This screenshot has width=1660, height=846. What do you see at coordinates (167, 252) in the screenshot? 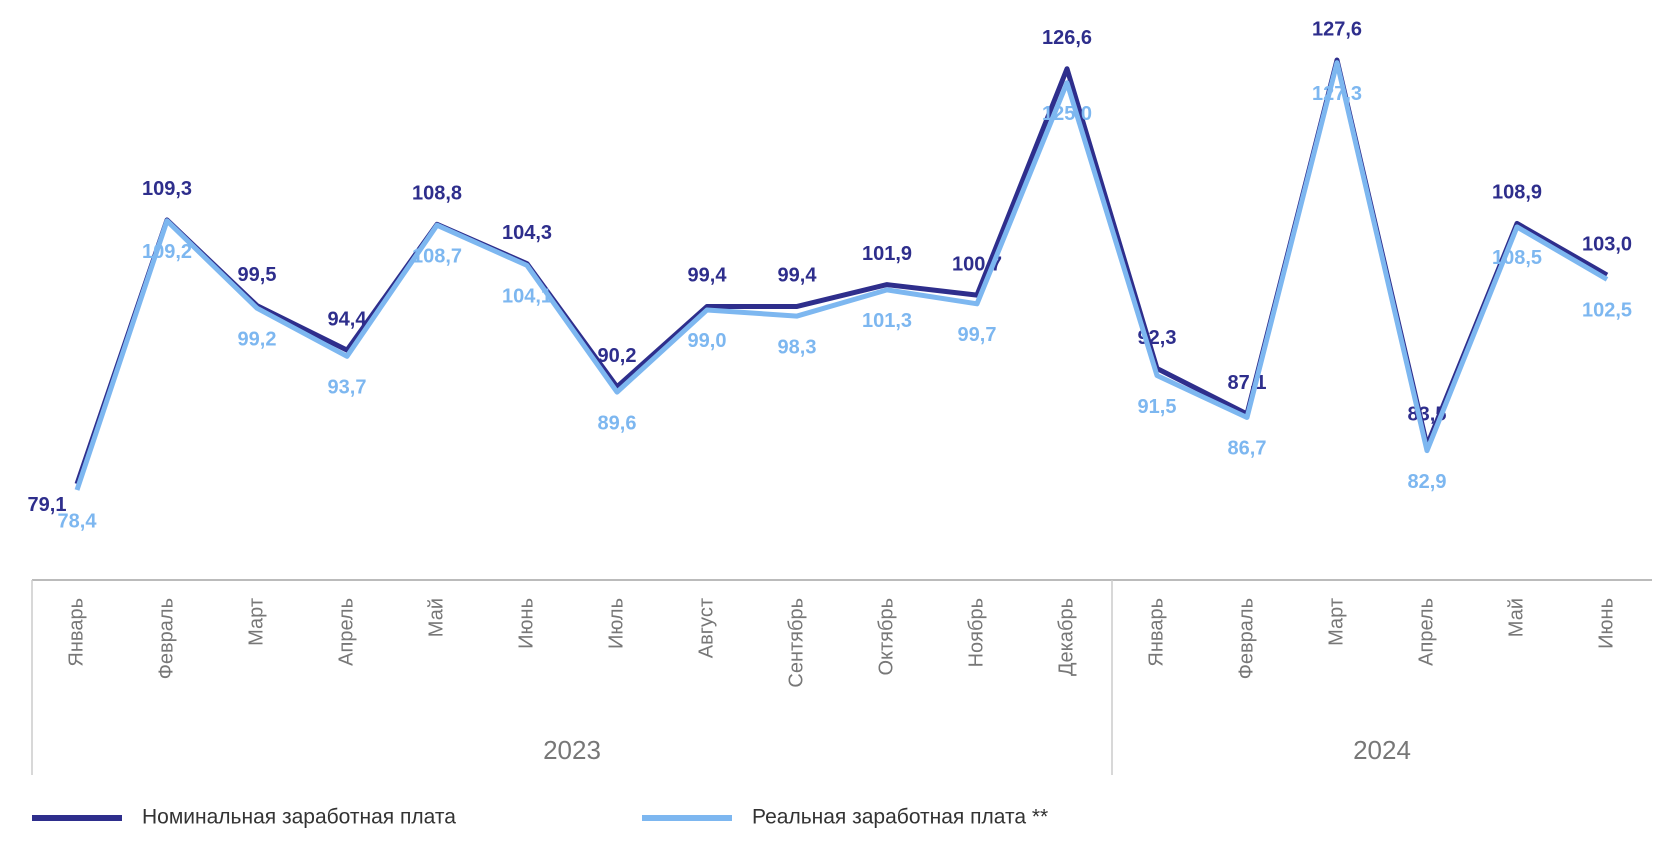
I see `data-label: 109,2` at bounding box center [167, 252].